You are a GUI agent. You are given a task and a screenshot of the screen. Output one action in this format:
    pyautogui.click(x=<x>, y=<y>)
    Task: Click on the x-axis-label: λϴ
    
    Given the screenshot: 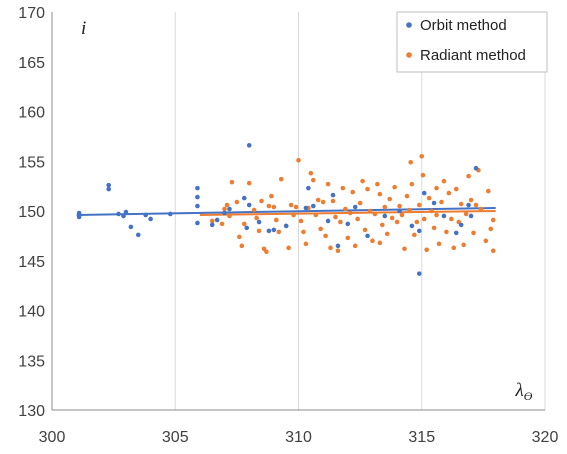 What is the action you would take?
    pyautogui.click(x=524, y=391)
    